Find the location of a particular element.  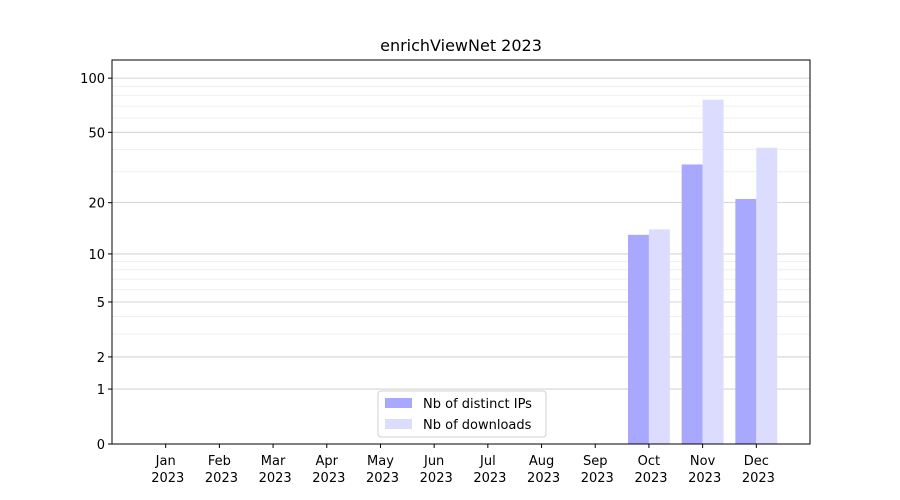

legend-label: Nb of distinct IPs is located at coordinates (477, 404).